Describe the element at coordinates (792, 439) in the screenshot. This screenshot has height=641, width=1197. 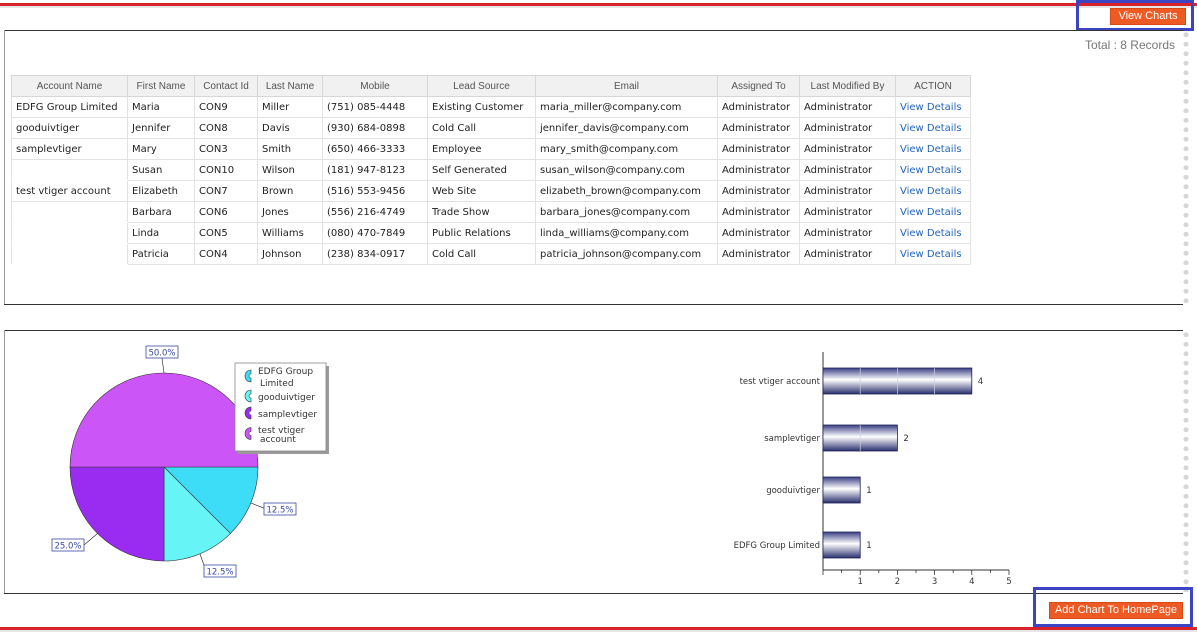
I see `bar-category-label: samplevtiger` at that location.